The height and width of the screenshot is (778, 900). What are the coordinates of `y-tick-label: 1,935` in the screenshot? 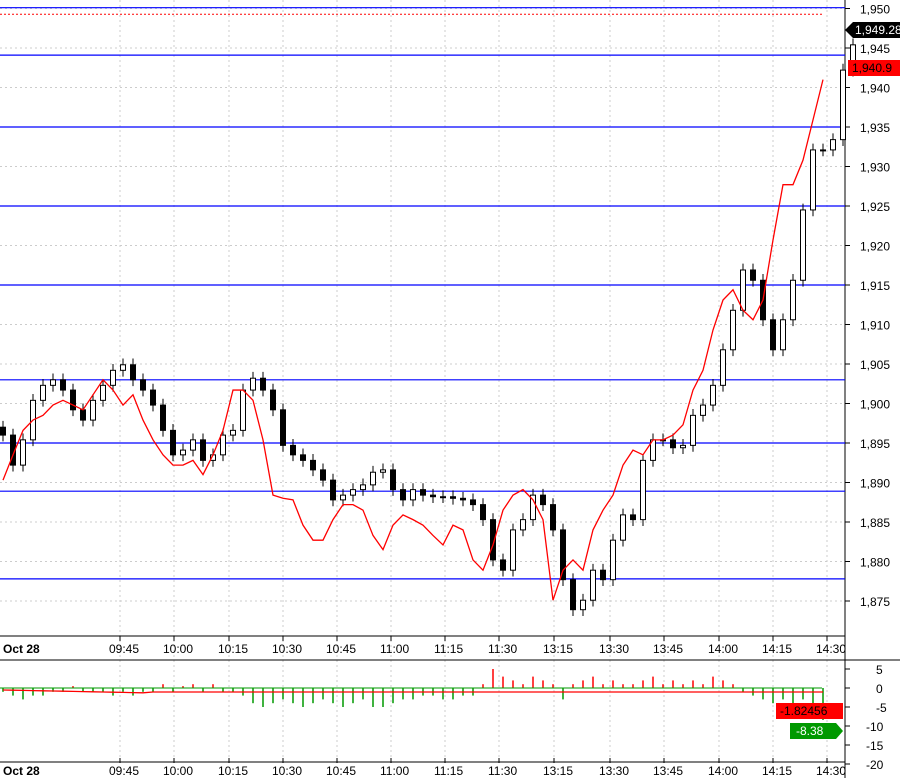 It's located at (875, 128).